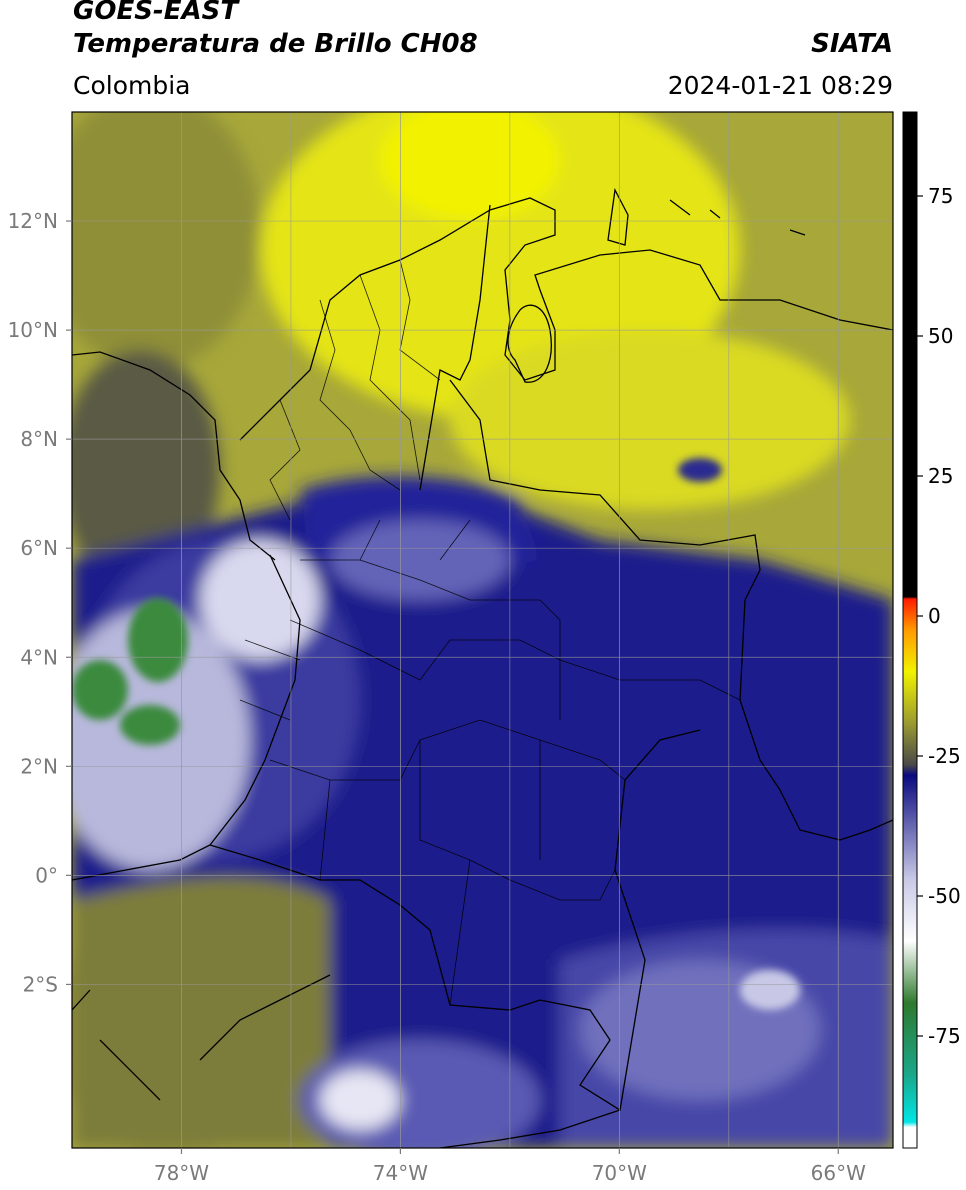 The width and height of the screenshot is (966, 1190). I want to click on colorbar-tick-label: 75, so click(940, 196).